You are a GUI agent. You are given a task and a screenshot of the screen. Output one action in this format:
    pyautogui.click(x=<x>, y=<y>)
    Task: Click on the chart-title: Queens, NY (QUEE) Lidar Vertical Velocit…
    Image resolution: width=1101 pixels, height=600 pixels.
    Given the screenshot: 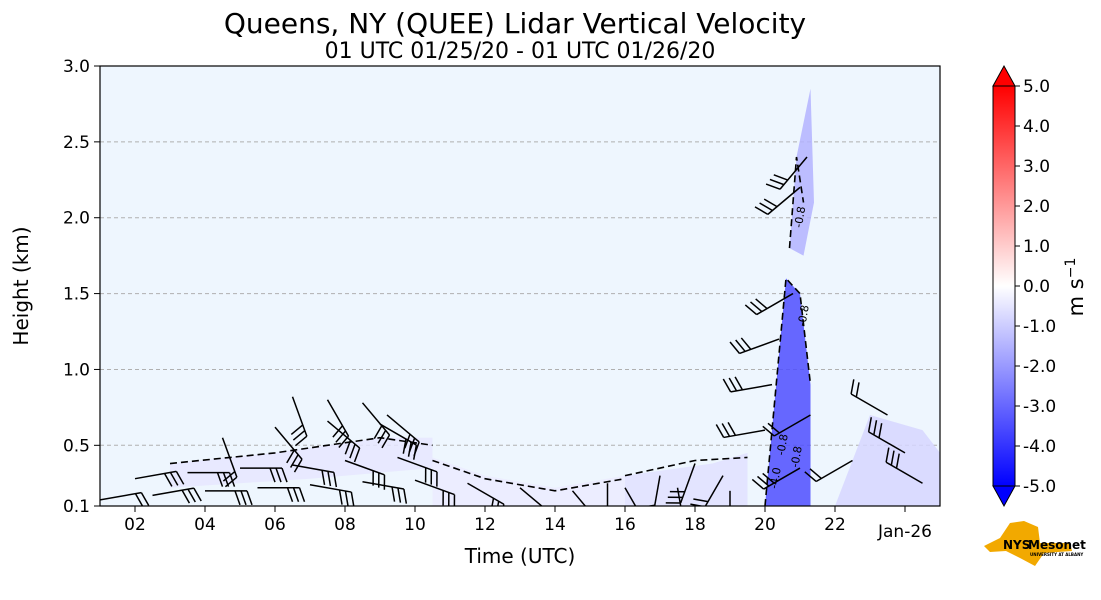 What is the action you would take?
    pyautogui.click(x=515, y=23)
    